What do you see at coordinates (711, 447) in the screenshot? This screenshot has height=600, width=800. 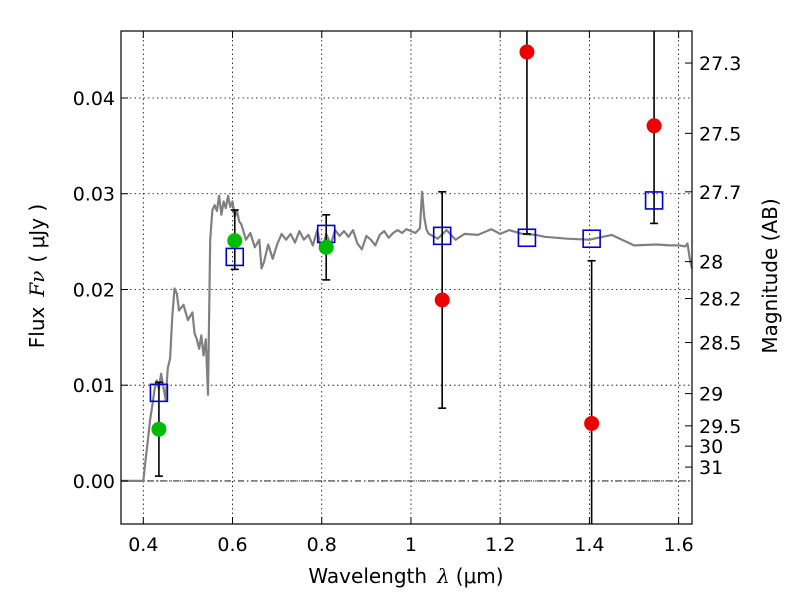 I see `magnitude-tick-label: 30` at bounding box center [711, 447].